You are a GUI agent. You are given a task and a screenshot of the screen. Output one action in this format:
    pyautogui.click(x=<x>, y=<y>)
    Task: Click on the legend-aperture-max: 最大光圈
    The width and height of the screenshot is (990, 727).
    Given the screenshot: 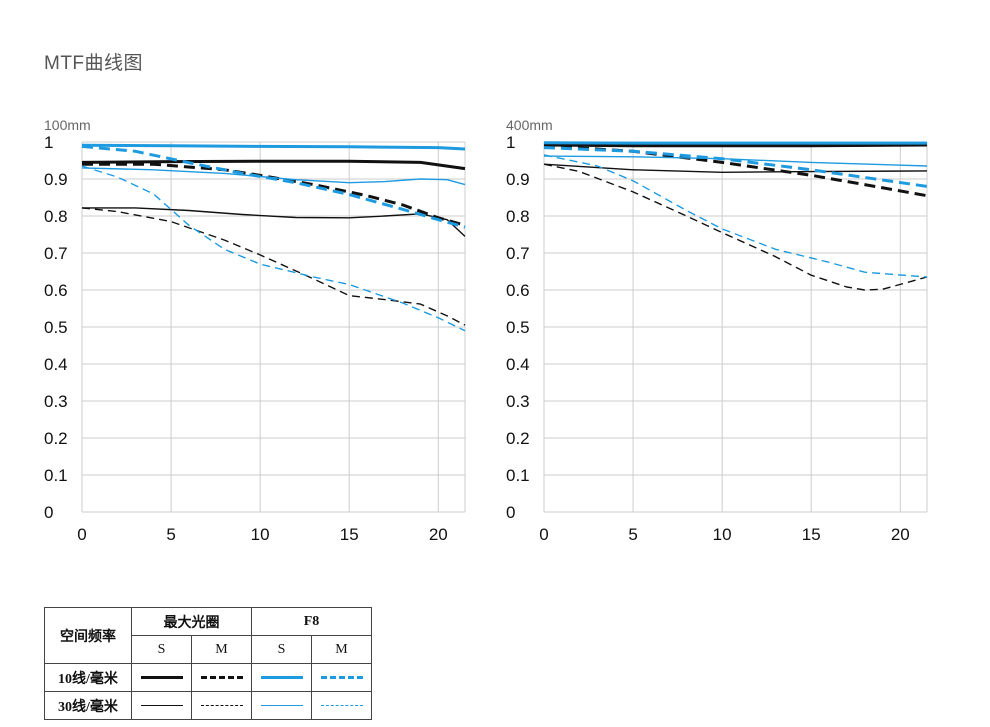 What is the action you would take?
    pyautogui.click(x=191, y=621)
    